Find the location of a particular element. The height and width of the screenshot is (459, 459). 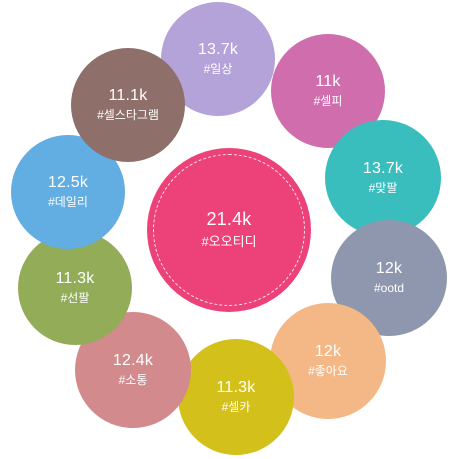

bubble-hashtag-label: #ootd is located at coordinates (389, 288).